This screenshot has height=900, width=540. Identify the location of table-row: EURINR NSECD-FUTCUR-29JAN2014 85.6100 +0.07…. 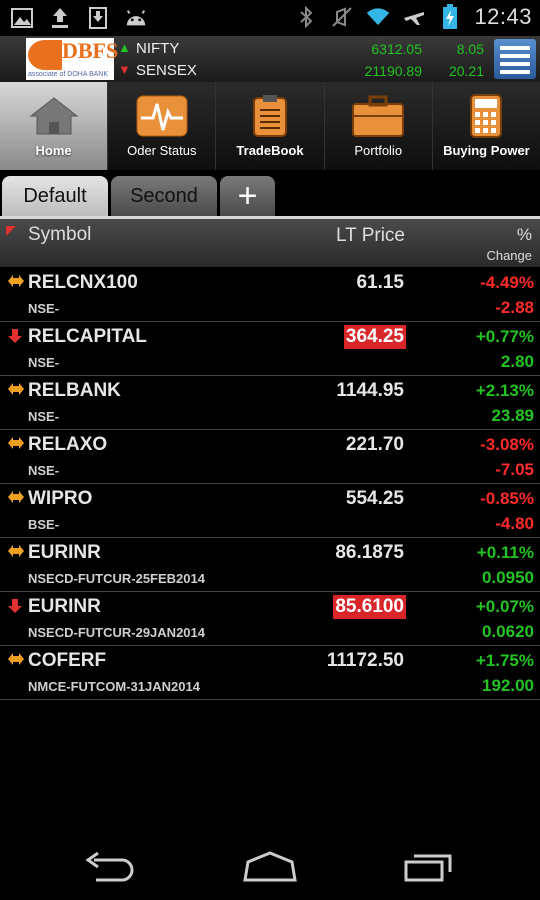
(270, 619).